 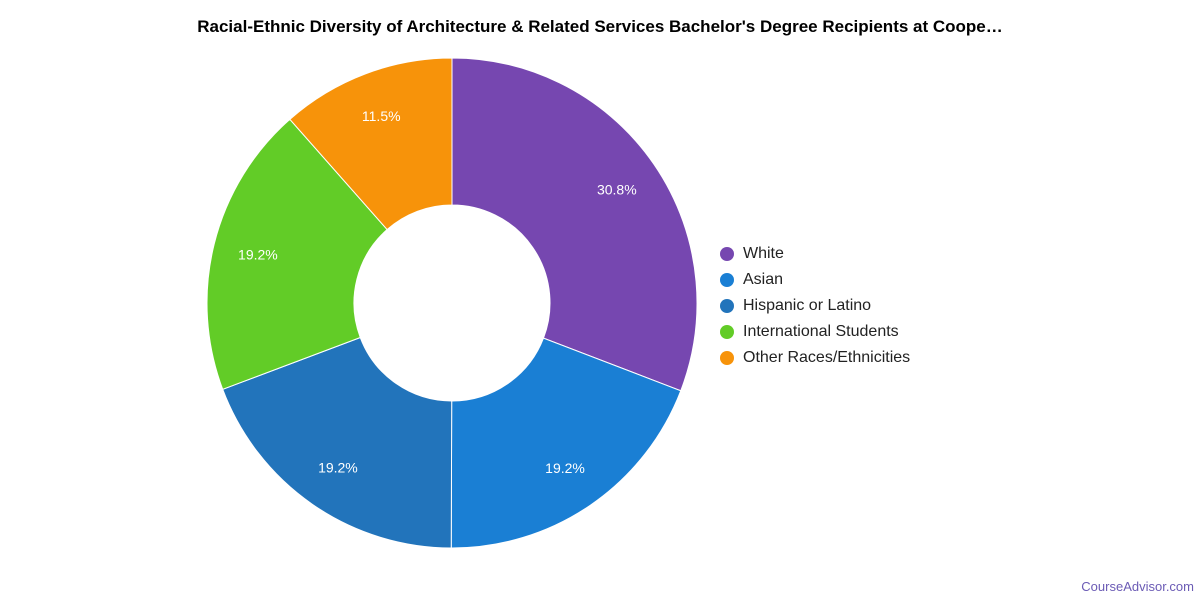 What do you see at coordinates (574, 224) in the screenshot?
I see `slice-white` at bounding box center [574, 224].